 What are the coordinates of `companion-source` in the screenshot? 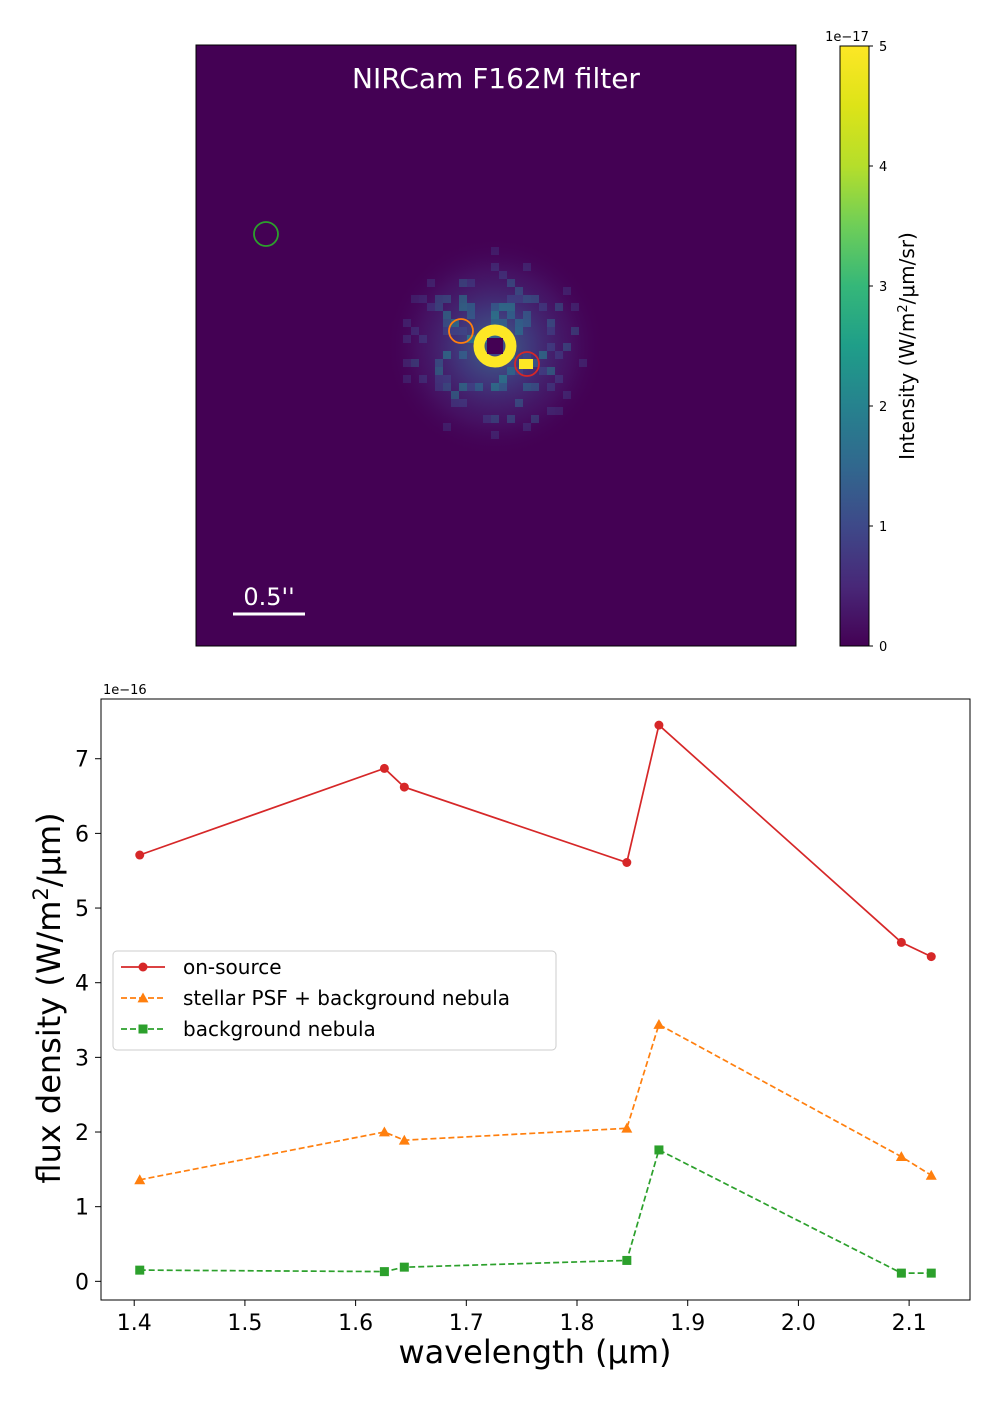 It's located at (526, 364).